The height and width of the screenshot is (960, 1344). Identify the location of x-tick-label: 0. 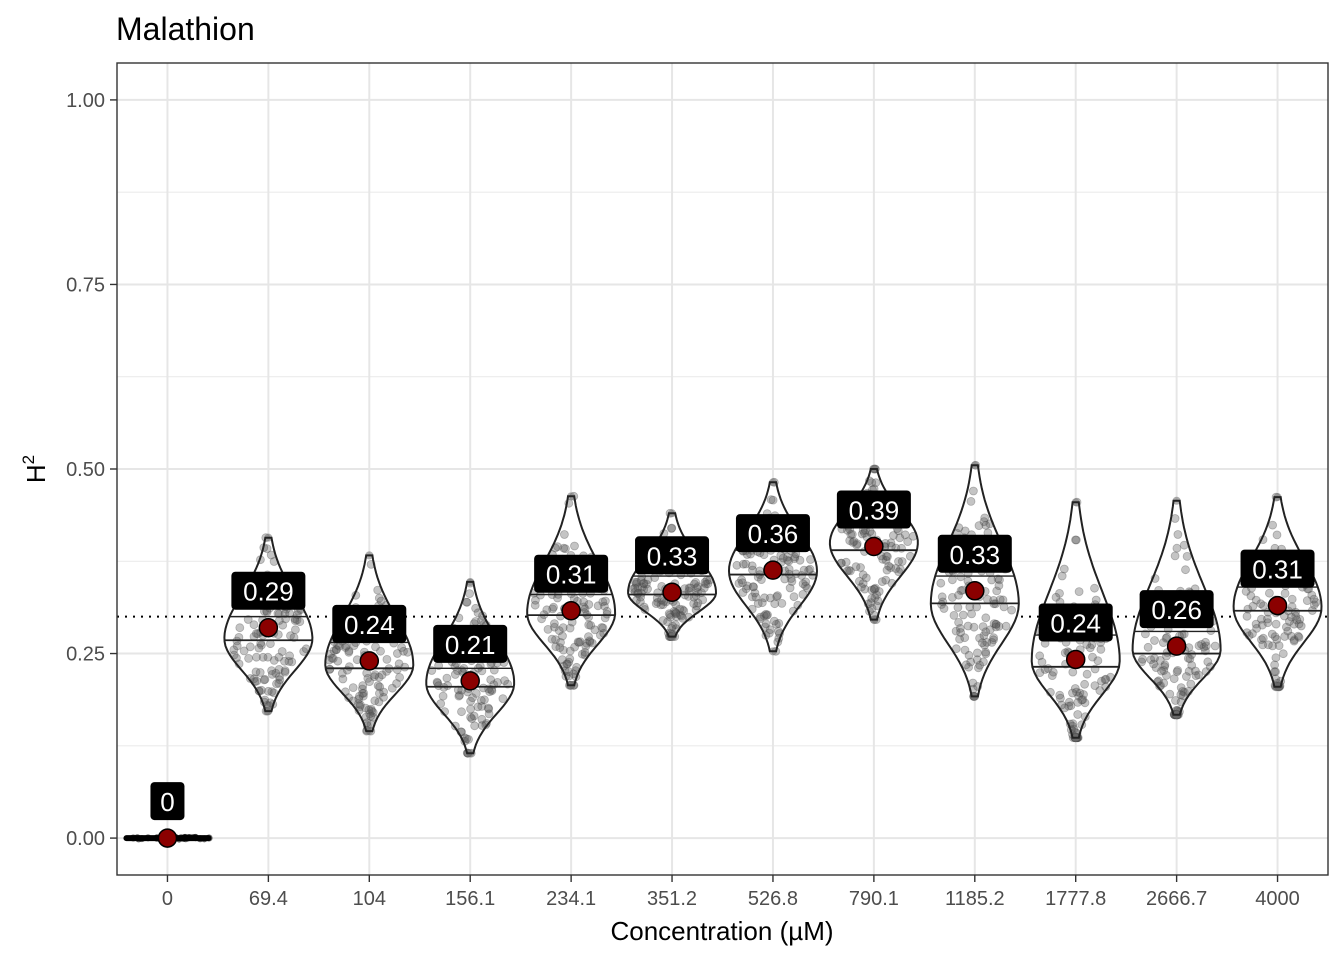
(167, 899).